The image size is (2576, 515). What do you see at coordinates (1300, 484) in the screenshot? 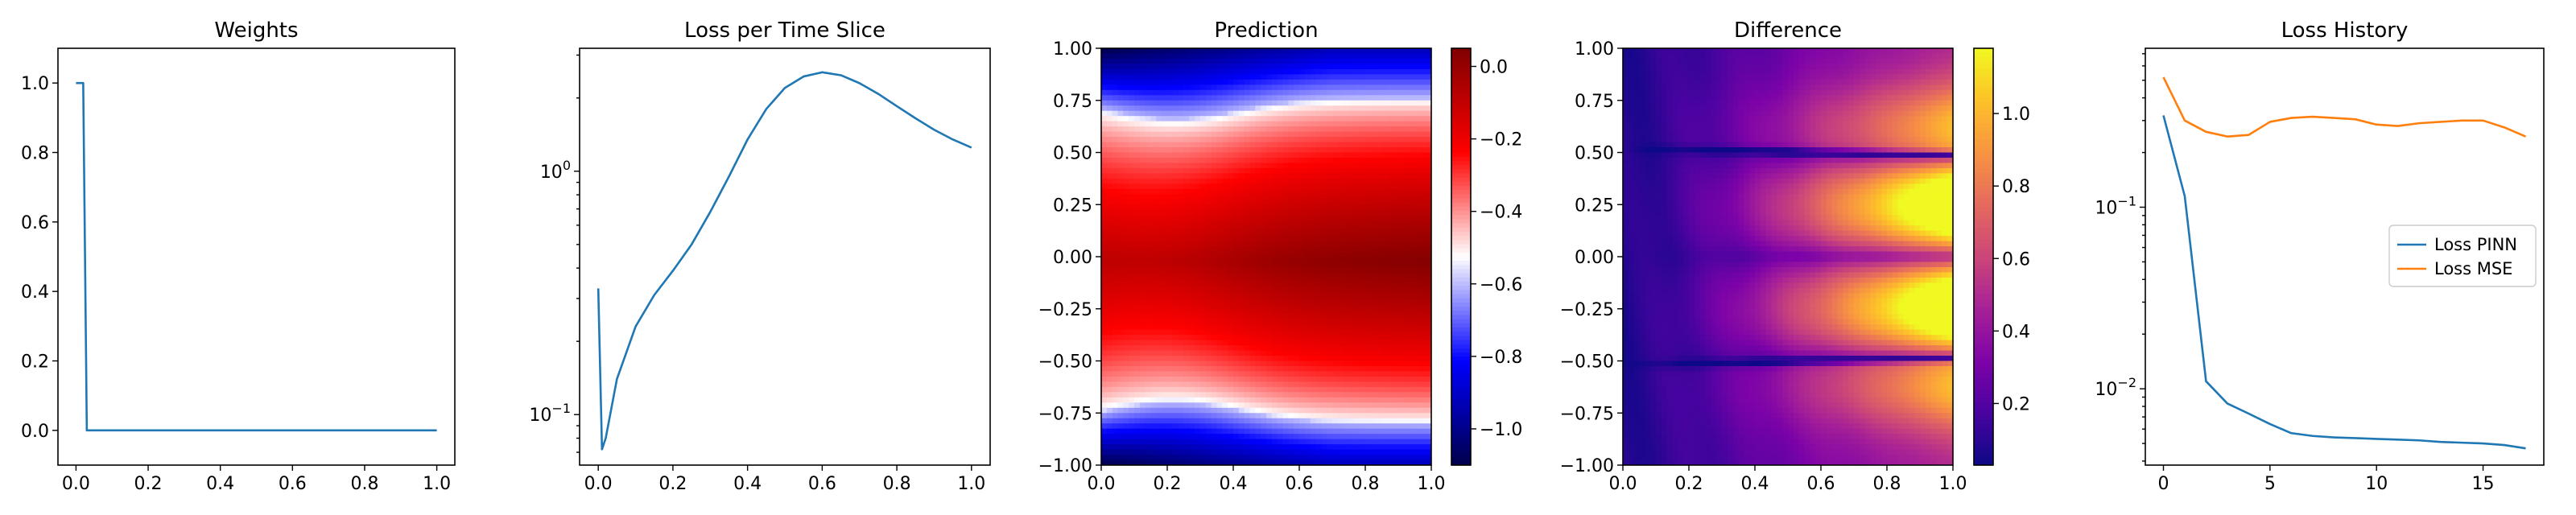
I see `x-tick-label: 0.6` at bounding box center [1300, 484].